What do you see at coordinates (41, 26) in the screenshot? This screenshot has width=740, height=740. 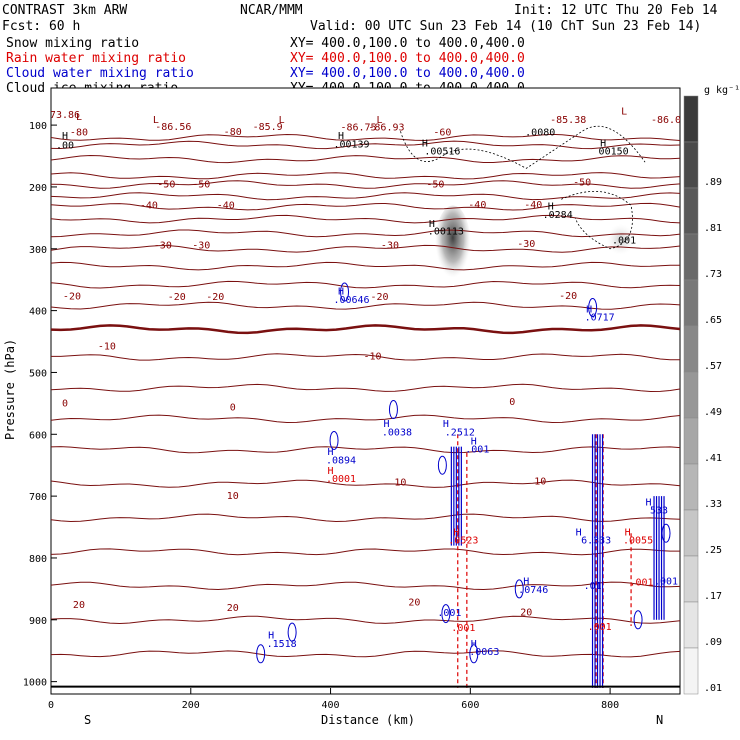 I see `header-fcst: Fcst: 60 h` at bounding box center [41, 26].